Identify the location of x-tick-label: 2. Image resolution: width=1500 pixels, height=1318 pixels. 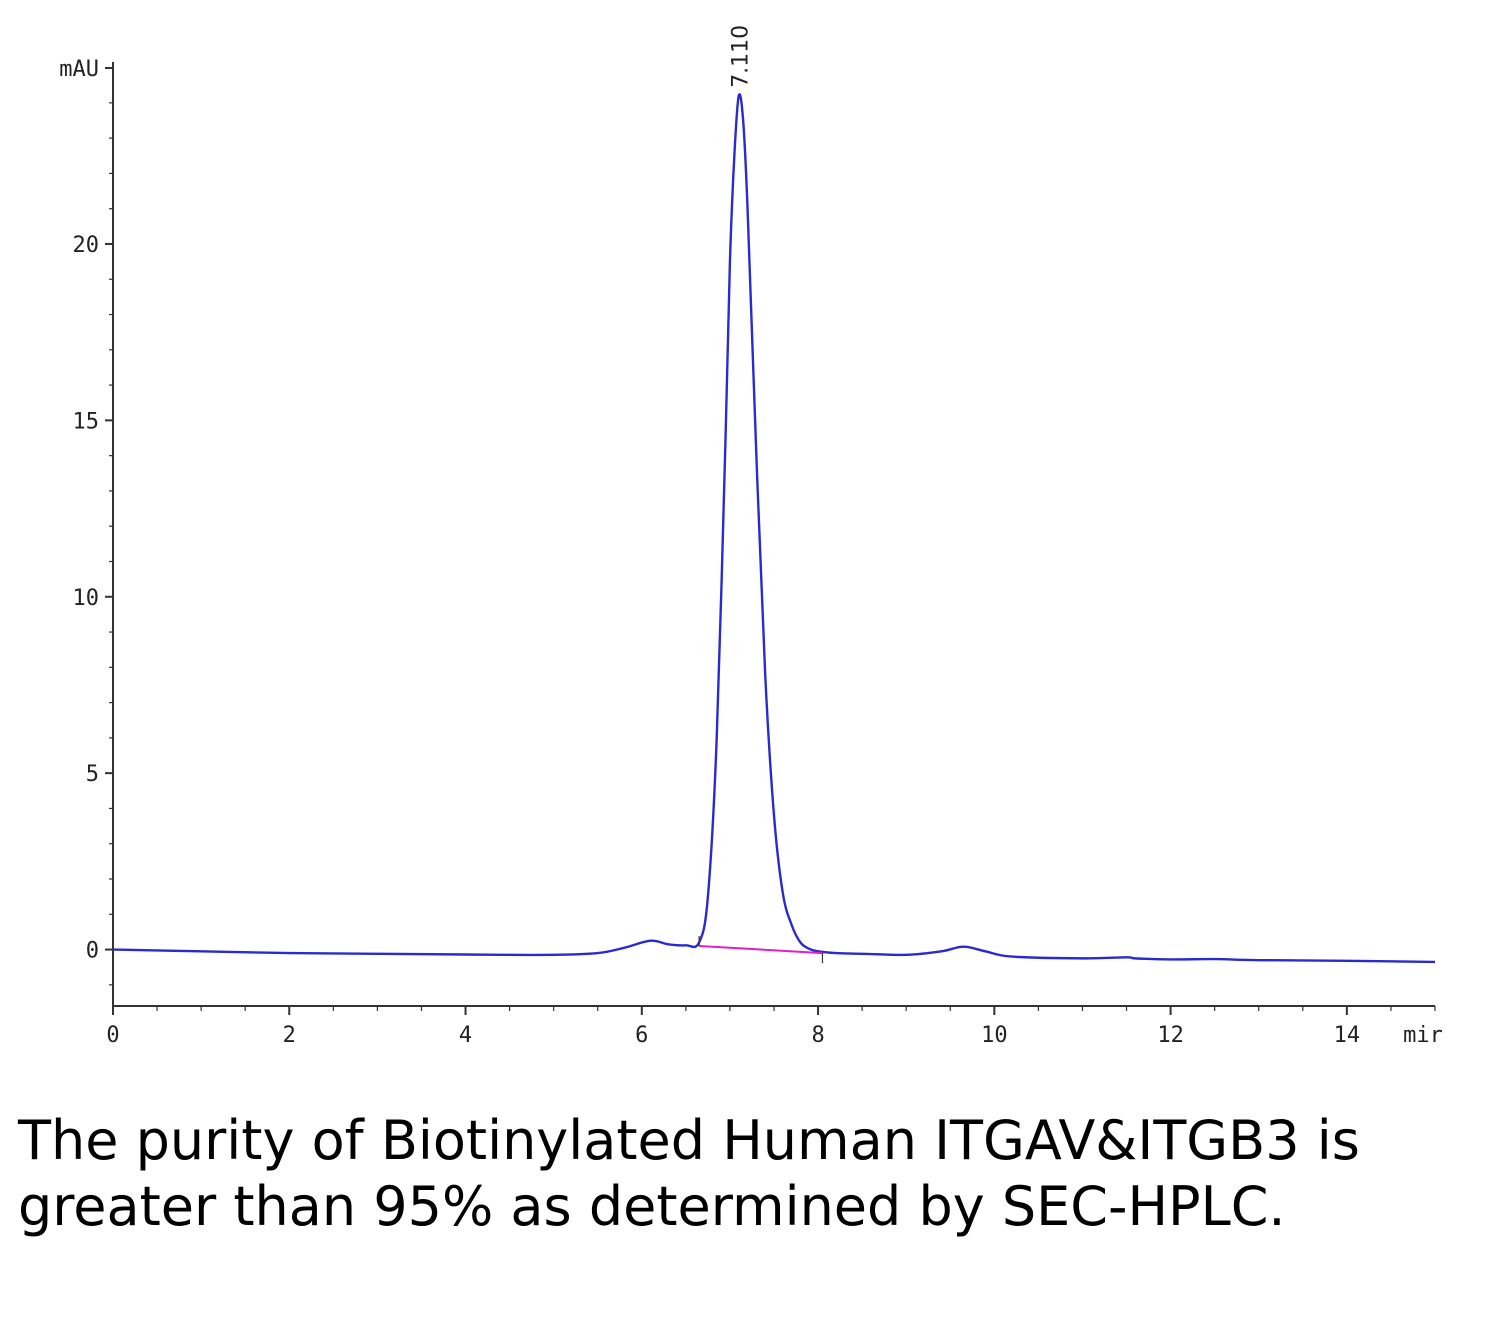
(289, 1035).